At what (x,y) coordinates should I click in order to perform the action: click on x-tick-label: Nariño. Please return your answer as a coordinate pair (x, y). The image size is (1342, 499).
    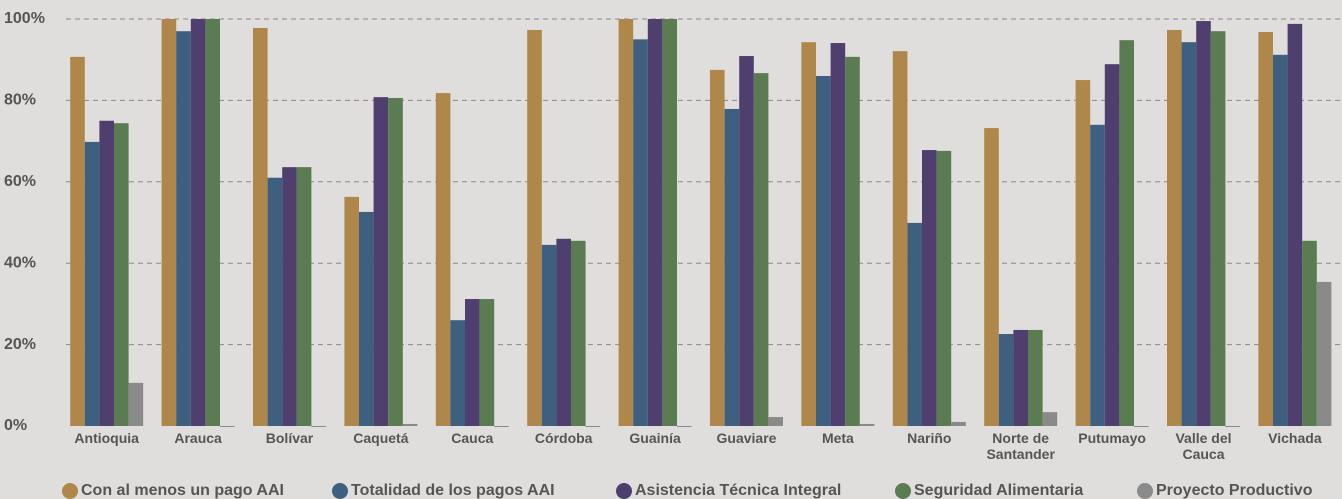
    Looking at the image, I should click on (929, 438).